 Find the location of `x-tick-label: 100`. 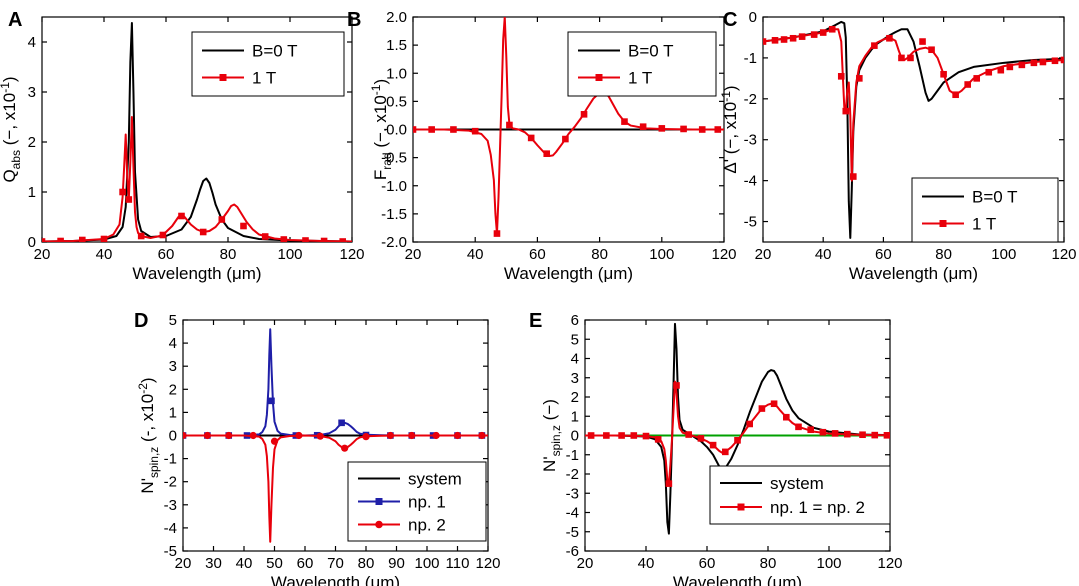

x-tick-label: 100 is located at coordinates (289, 254).